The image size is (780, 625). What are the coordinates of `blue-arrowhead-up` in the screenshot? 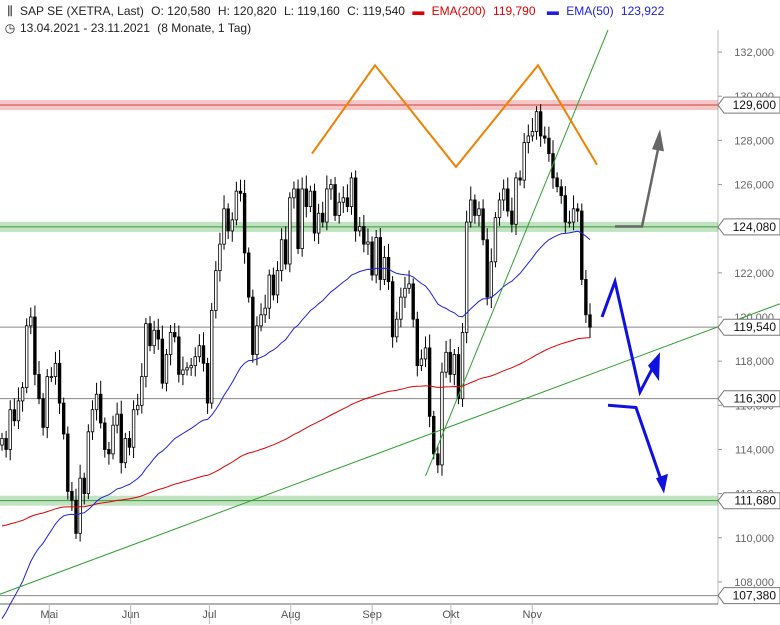 It's located at (654, 366).